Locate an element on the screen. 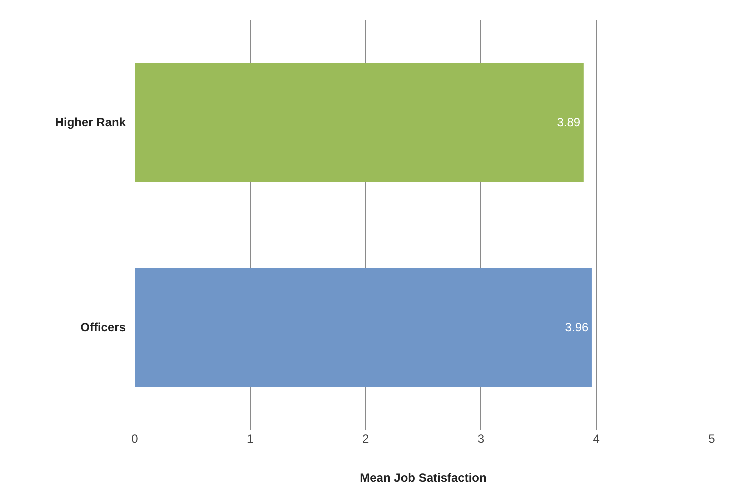 This screenshot has width=740, height=502. x-tick-label: 3 is located at coordinates (481, 439).